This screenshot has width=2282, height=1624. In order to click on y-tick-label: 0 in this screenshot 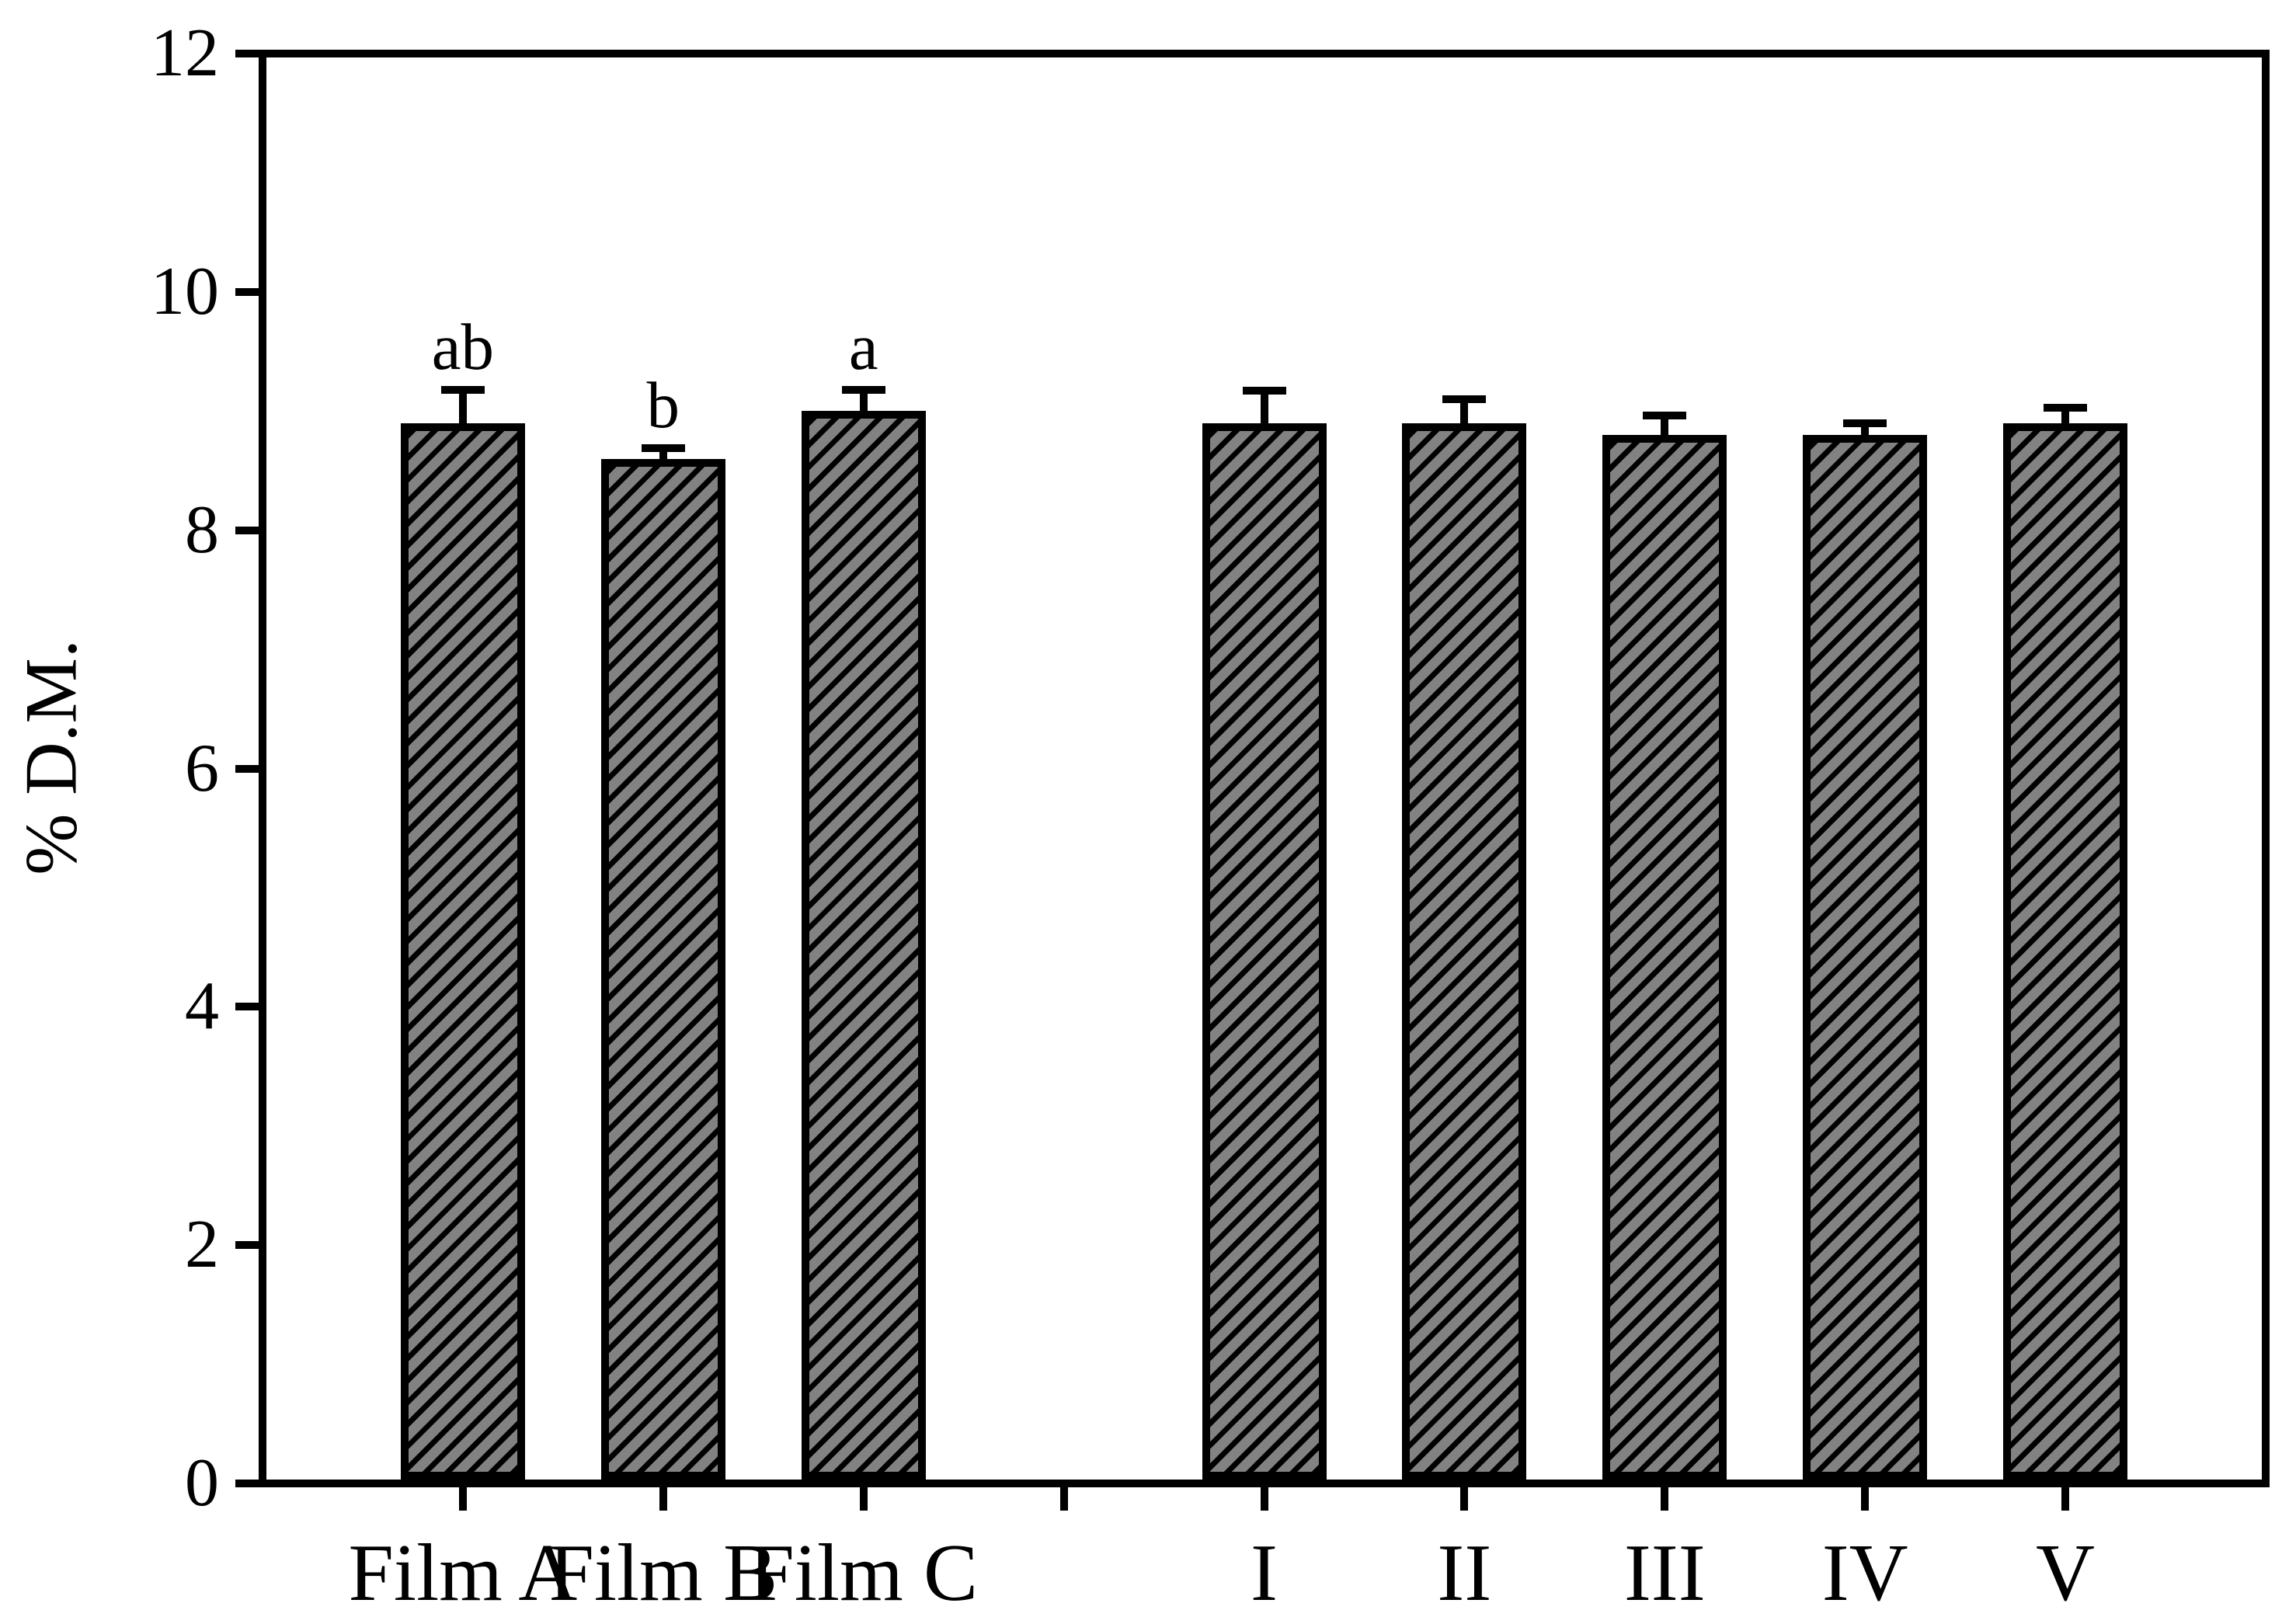, I will do `click(202, 1483)`.